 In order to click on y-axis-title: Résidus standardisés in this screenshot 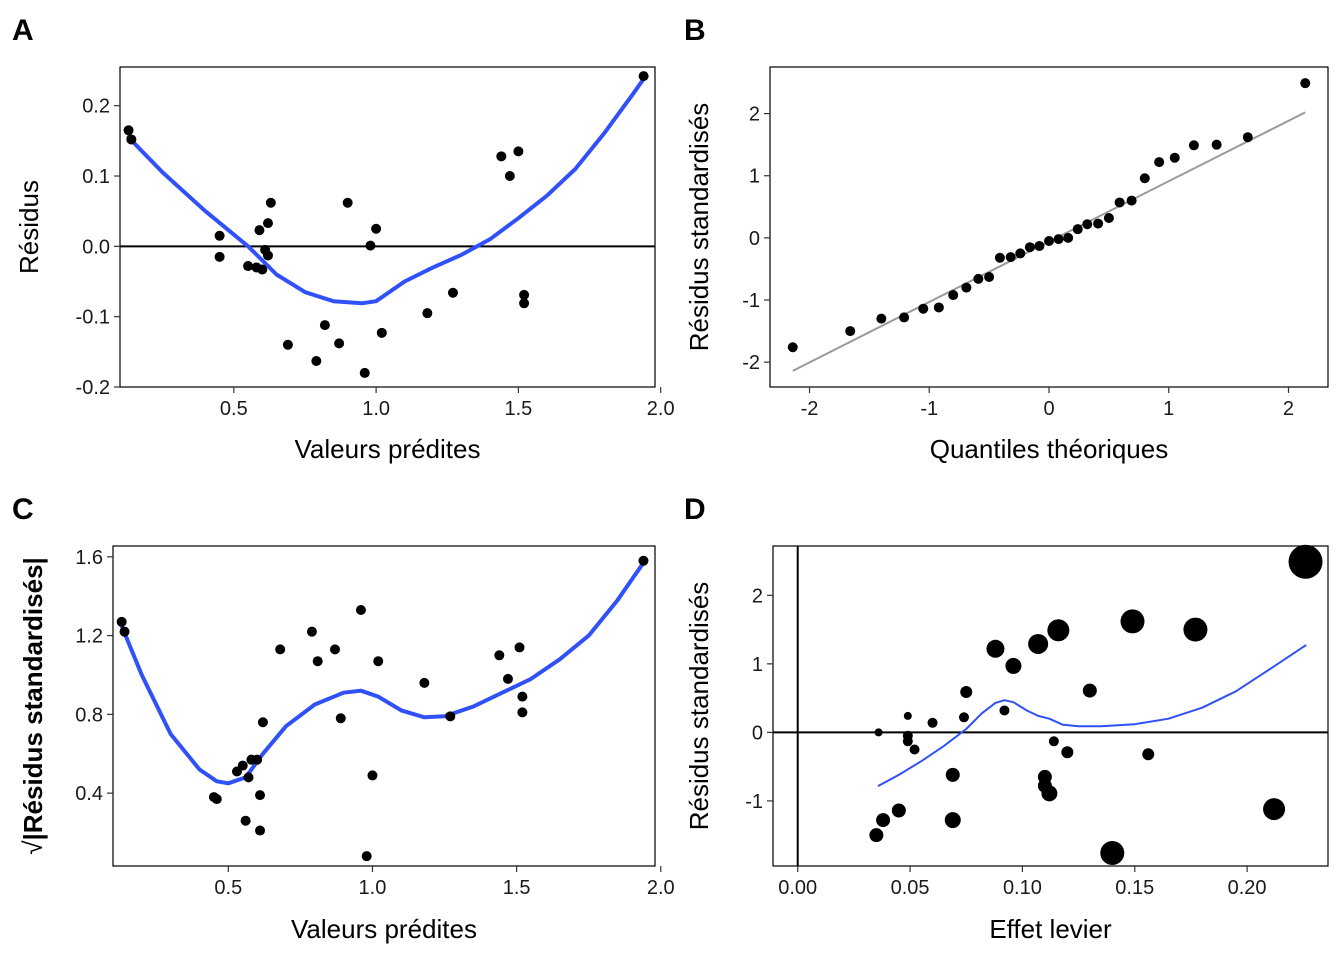, I will do `click(699, 706)`.